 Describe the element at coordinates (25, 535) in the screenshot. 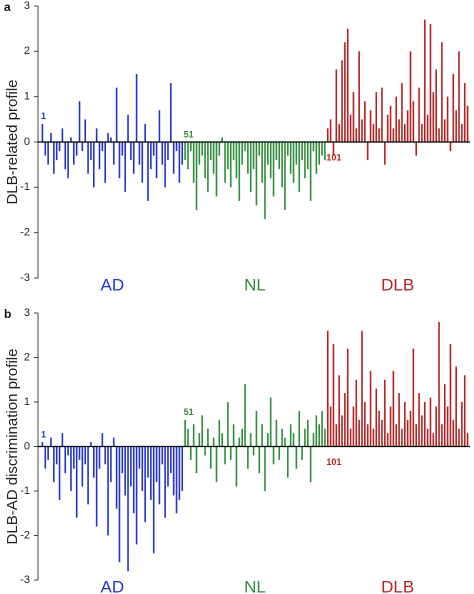

I see `y-tick-label: -2` at that location.